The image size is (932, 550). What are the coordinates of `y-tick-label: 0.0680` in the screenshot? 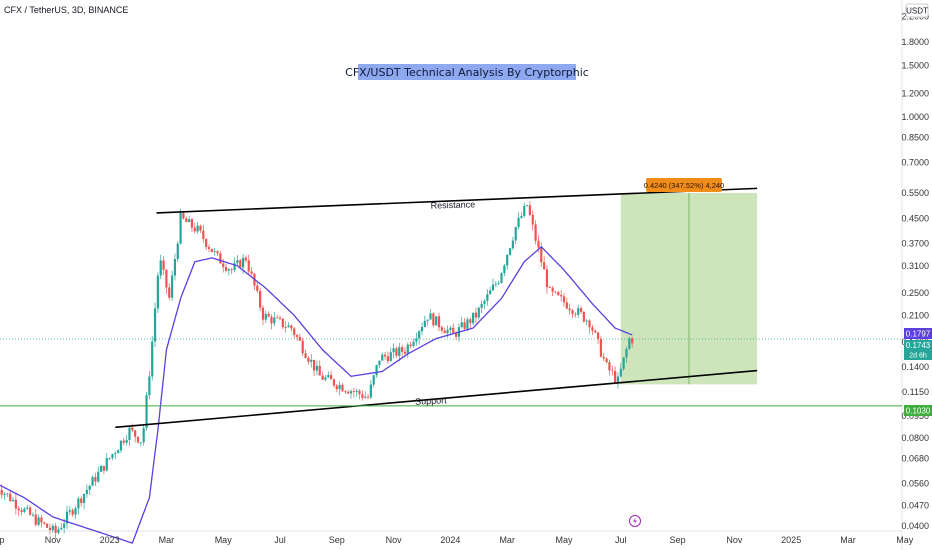 It's located at (915, 459).